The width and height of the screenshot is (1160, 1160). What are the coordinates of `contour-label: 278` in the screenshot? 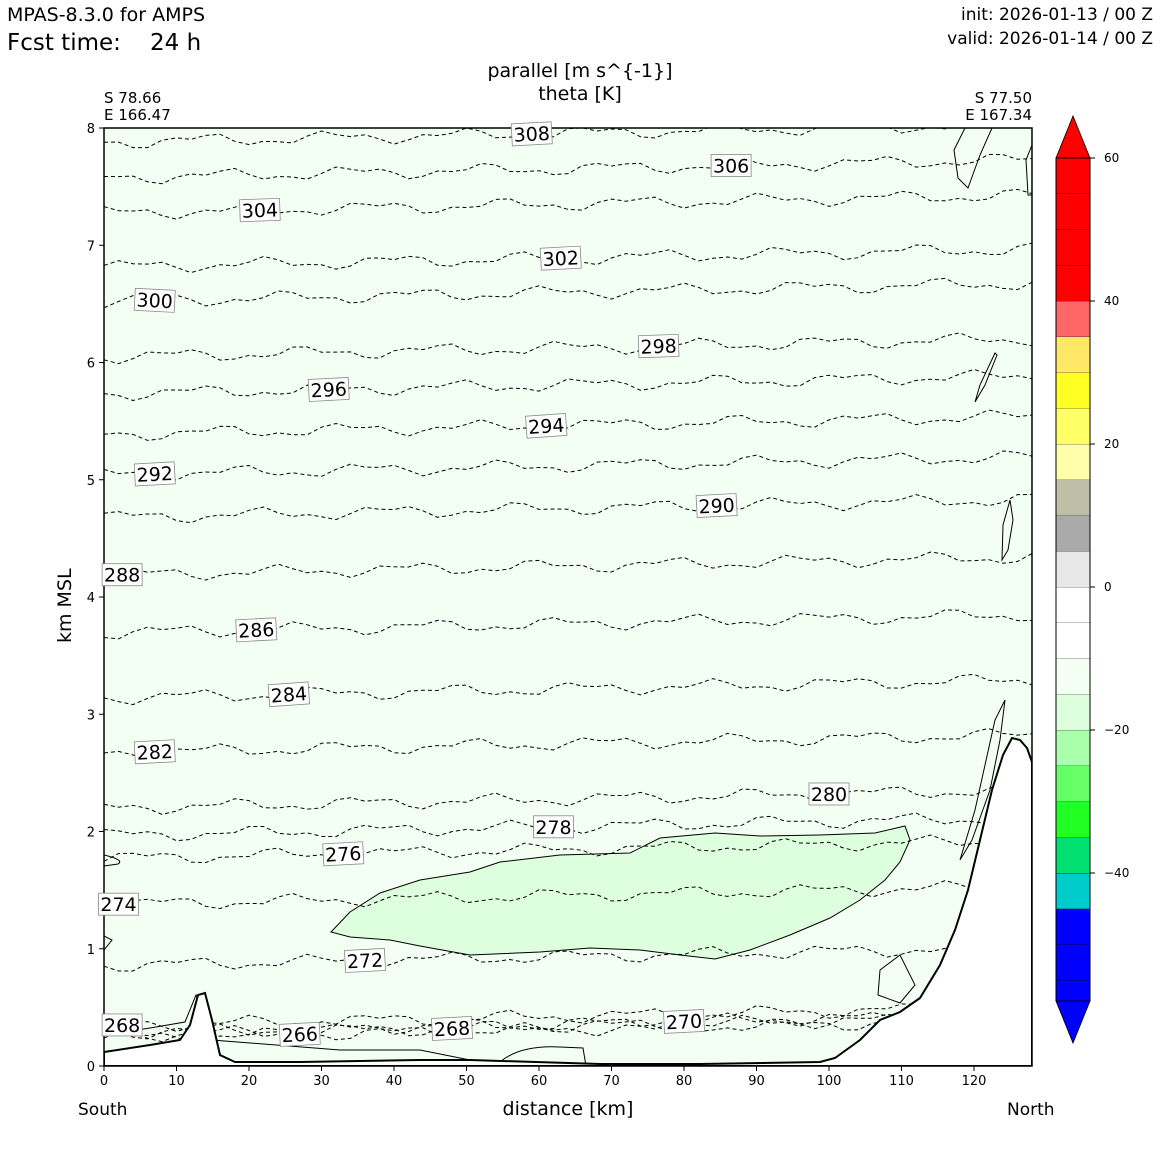 It's located at (553, 828).